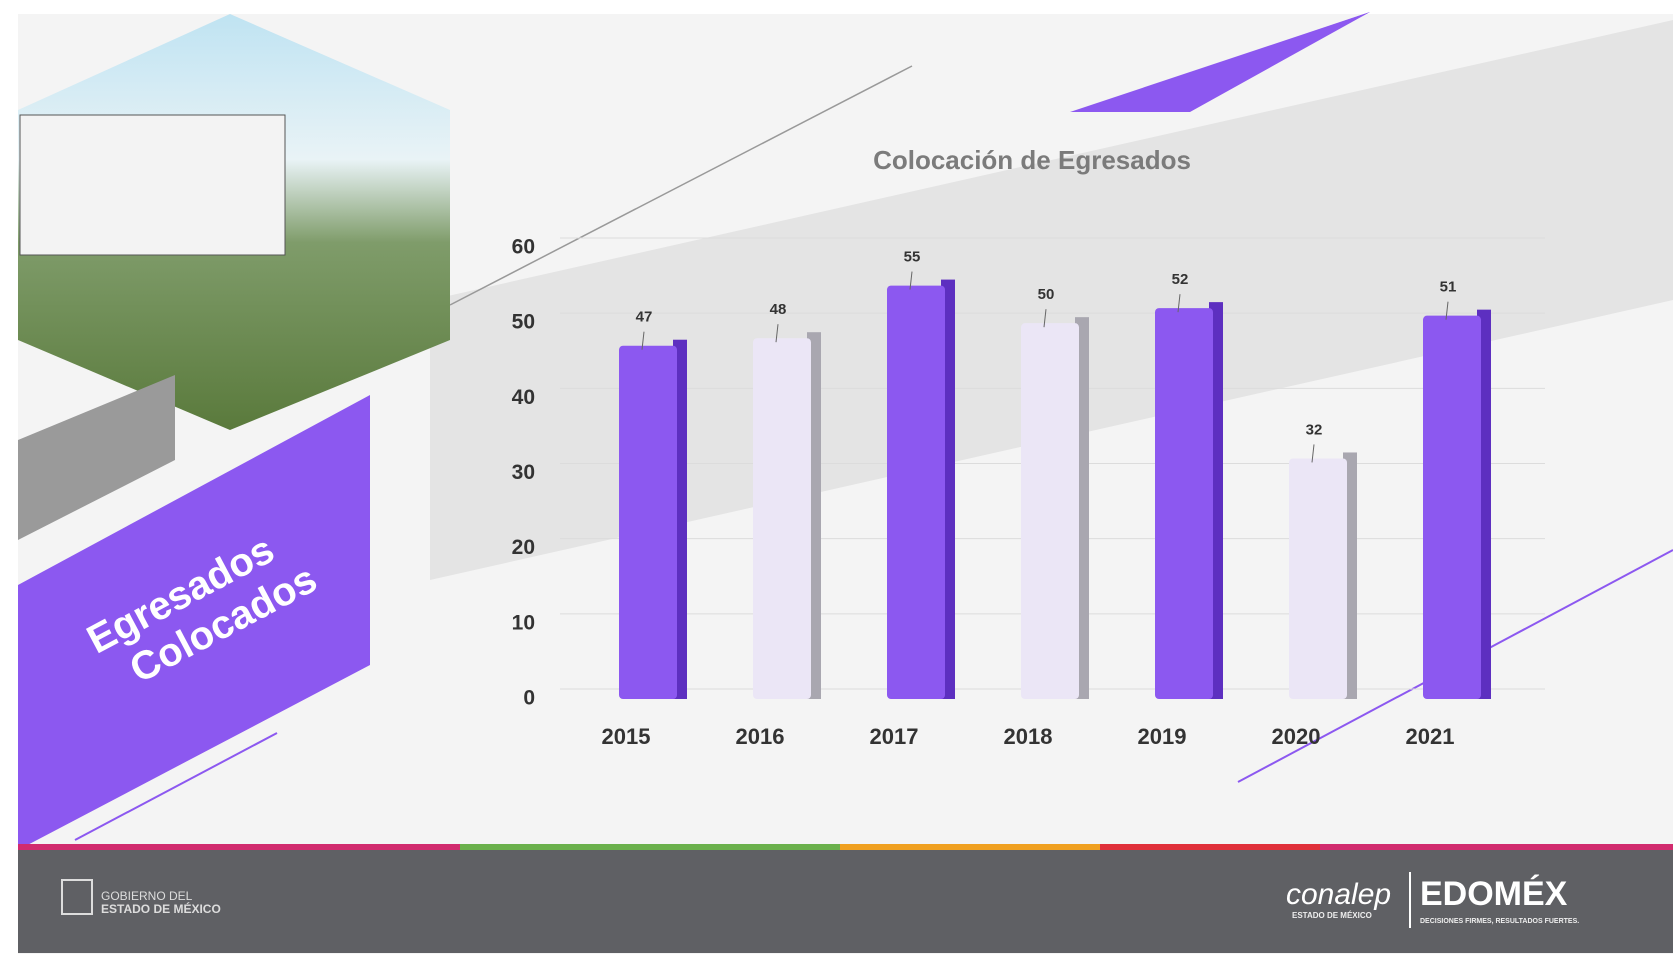  What do you see at coordinates (523, 322) in the screenshot?
I see `y-tick-label: 50` at bounding box center [523, 322].